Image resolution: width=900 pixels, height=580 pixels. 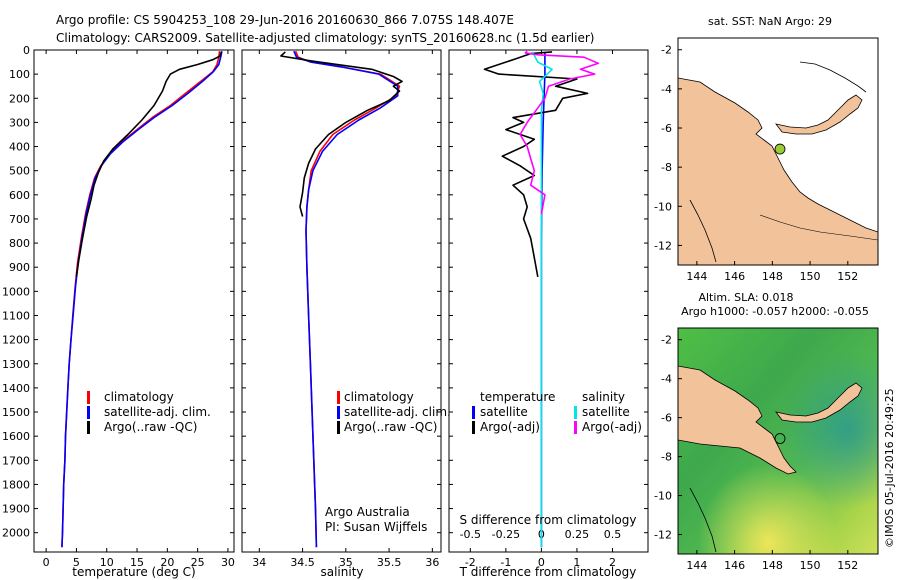 I want to click on t-difference-xlabel: T difference from climatology, so click(x=548, y=572).